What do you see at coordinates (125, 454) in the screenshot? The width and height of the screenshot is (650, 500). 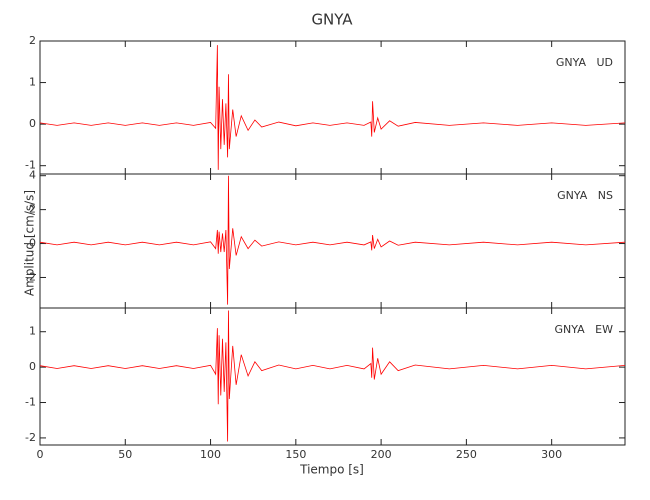 I see `x-tick-label: 50` at bounding box center [125, 454].